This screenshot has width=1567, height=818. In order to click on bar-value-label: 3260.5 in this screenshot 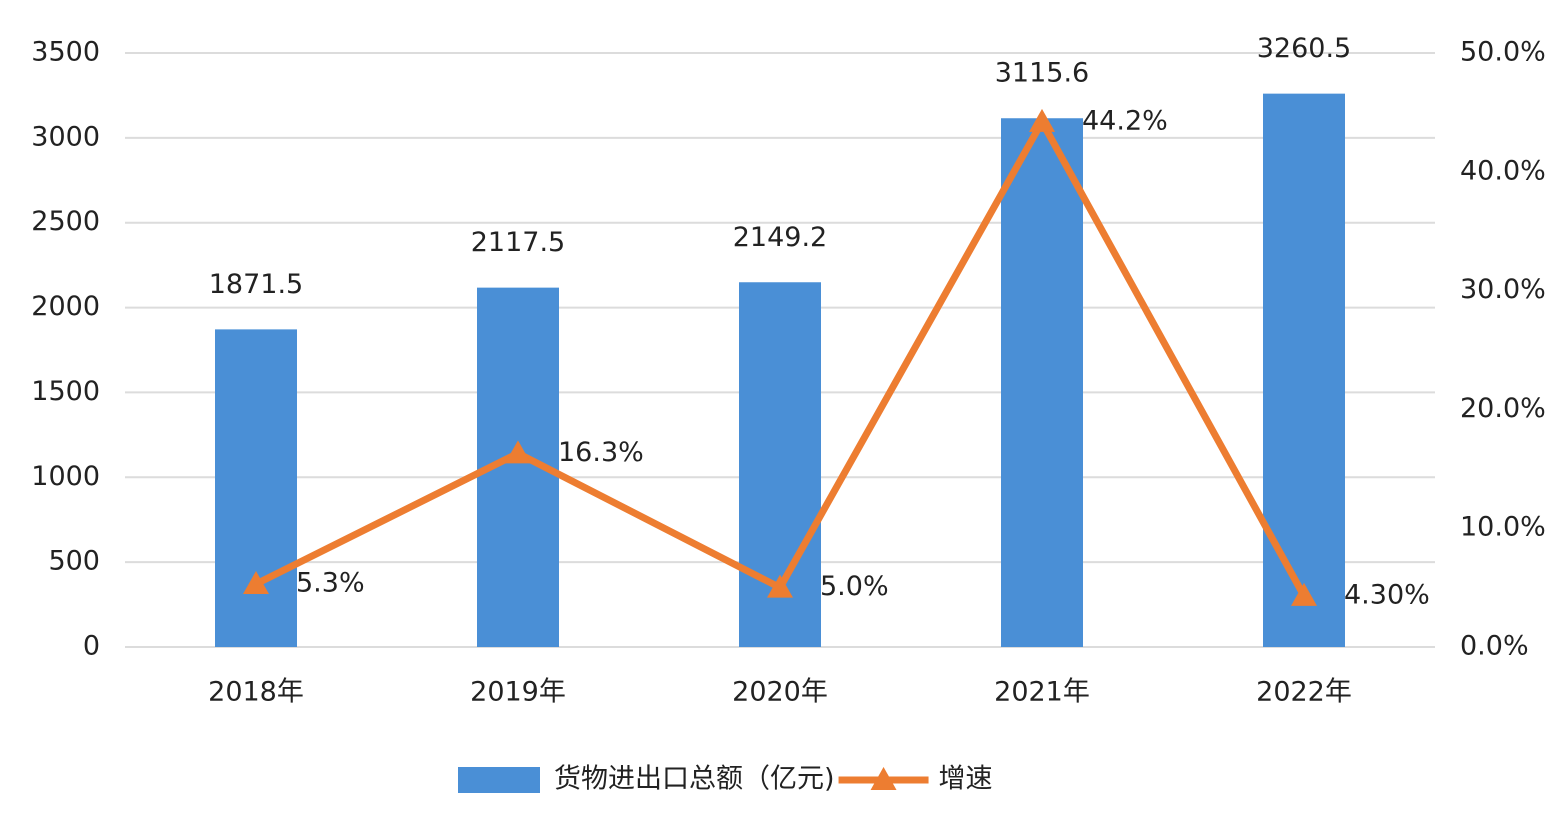, I will do `click(1304, 48)`.